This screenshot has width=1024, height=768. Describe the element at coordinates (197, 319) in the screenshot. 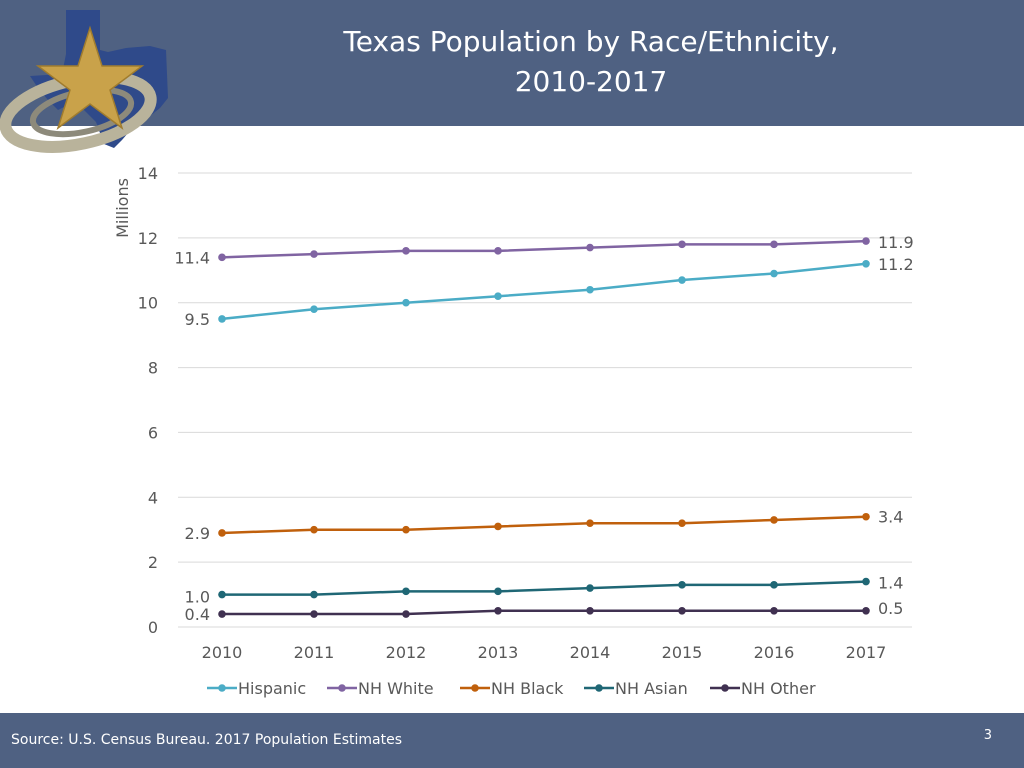

I see `start-value-label-hispanic: 9.5` at that location.